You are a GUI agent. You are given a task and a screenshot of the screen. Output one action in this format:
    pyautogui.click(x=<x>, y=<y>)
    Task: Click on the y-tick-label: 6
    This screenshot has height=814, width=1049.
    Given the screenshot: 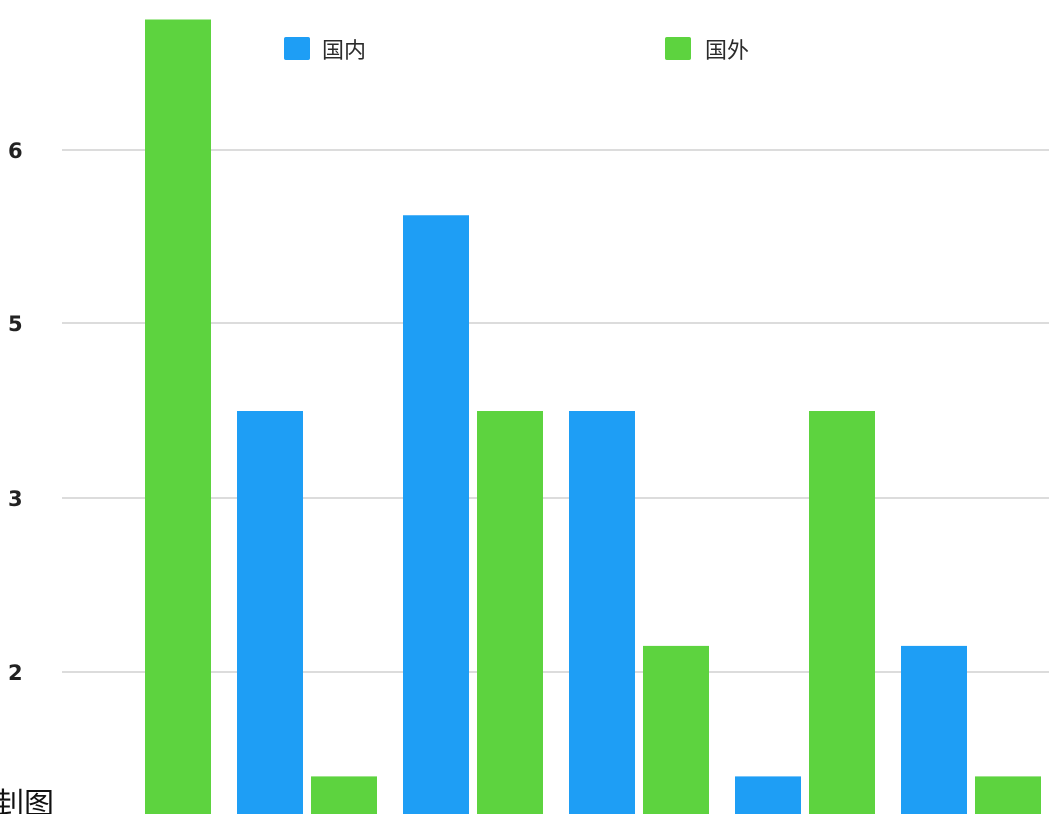 What is the action you would take?
    pyautogui.click(x=15, y=151)
    